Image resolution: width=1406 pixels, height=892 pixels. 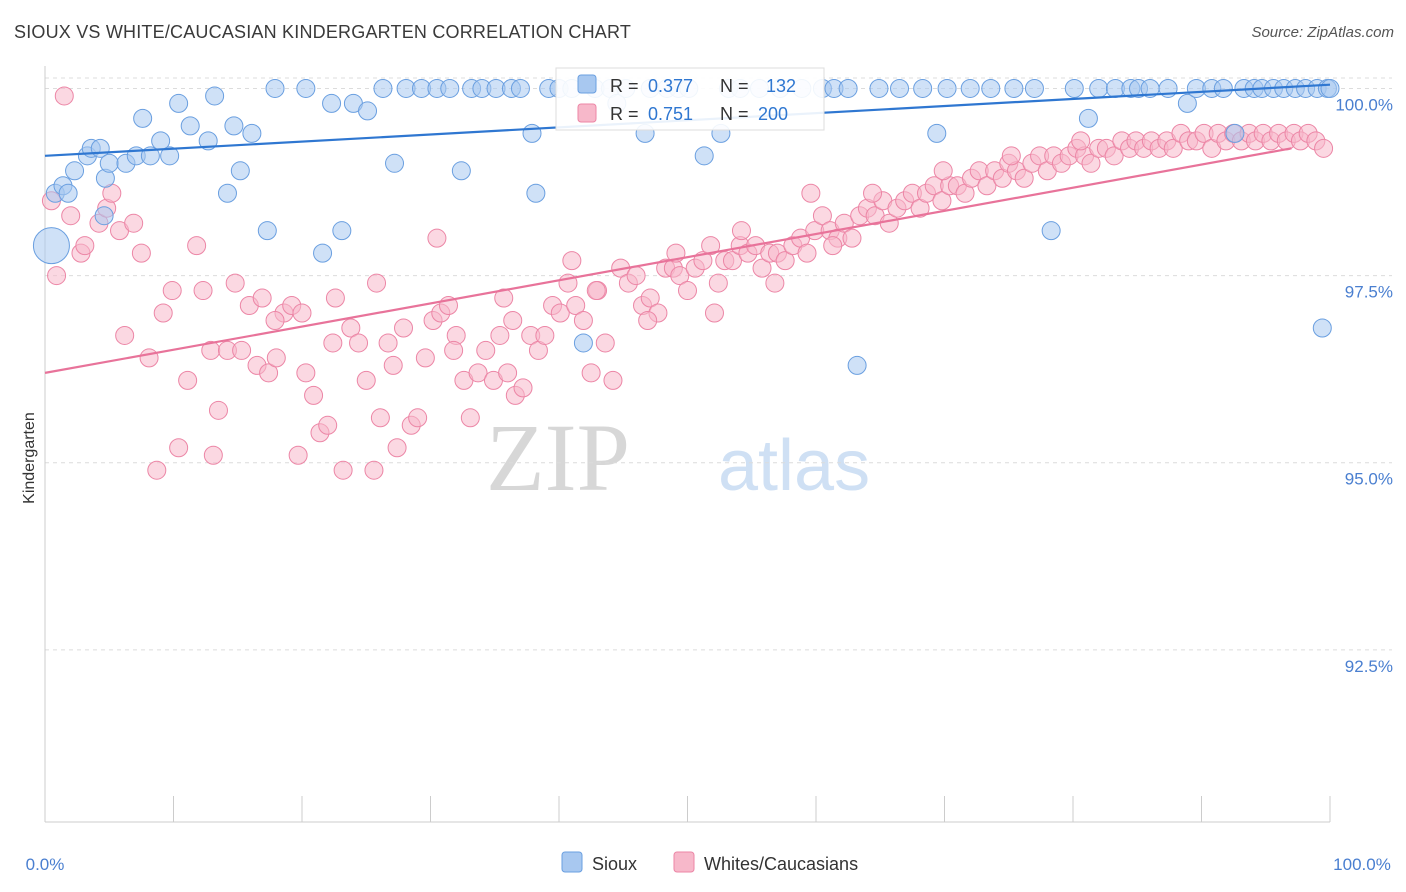 I want to click on whites-n-label: N =, so click(x=734, y=114).